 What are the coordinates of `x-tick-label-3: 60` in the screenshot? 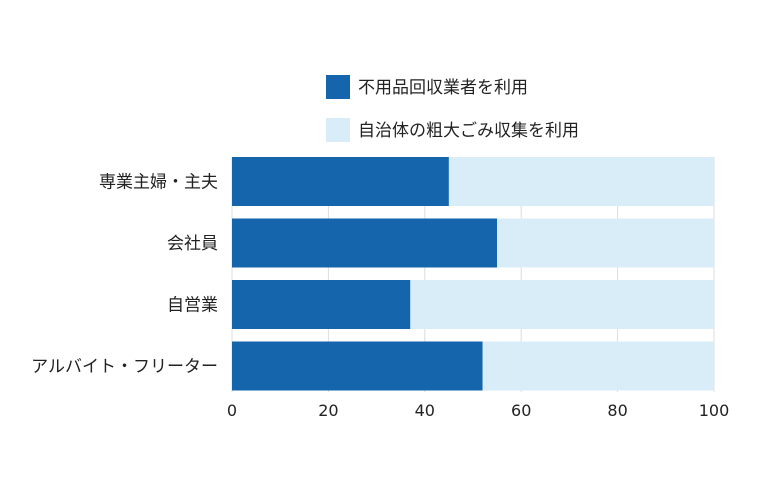 It's located at (521, 410).